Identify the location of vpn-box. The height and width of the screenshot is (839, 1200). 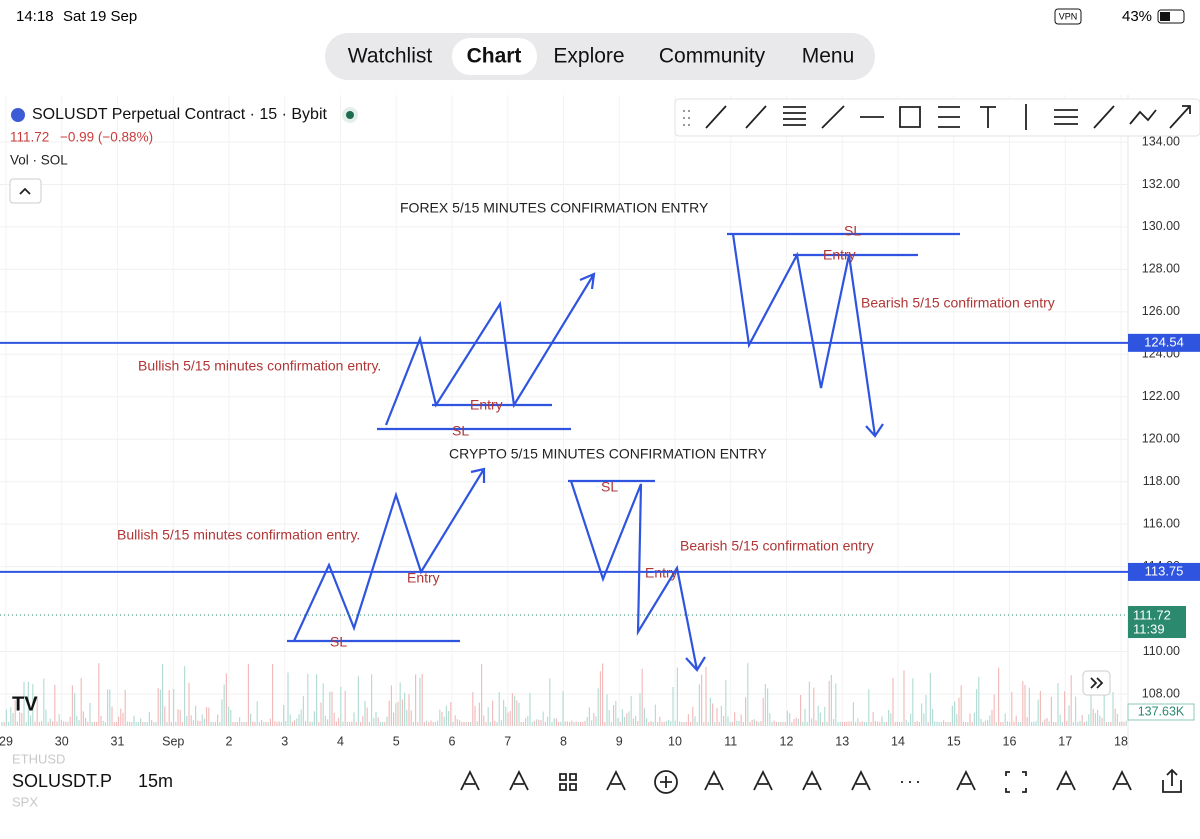
(1068, 16).